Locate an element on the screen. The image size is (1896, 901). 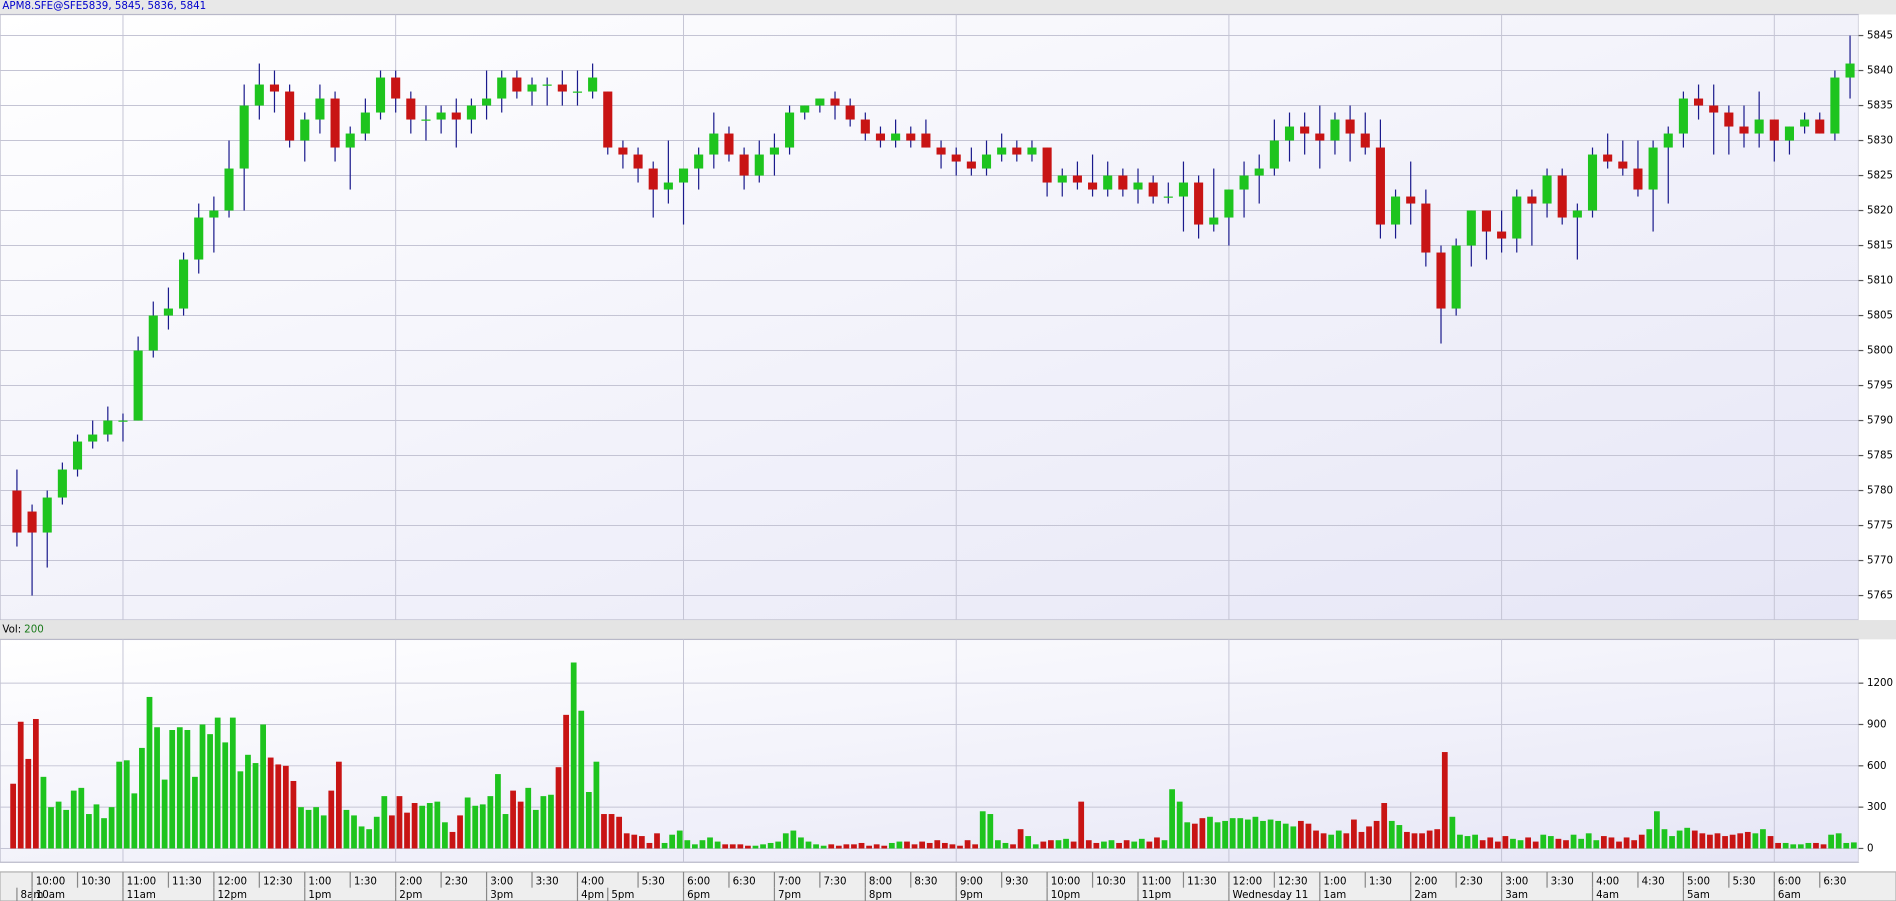
y-tick-label: 300 is located at coordinates (1877, 807).